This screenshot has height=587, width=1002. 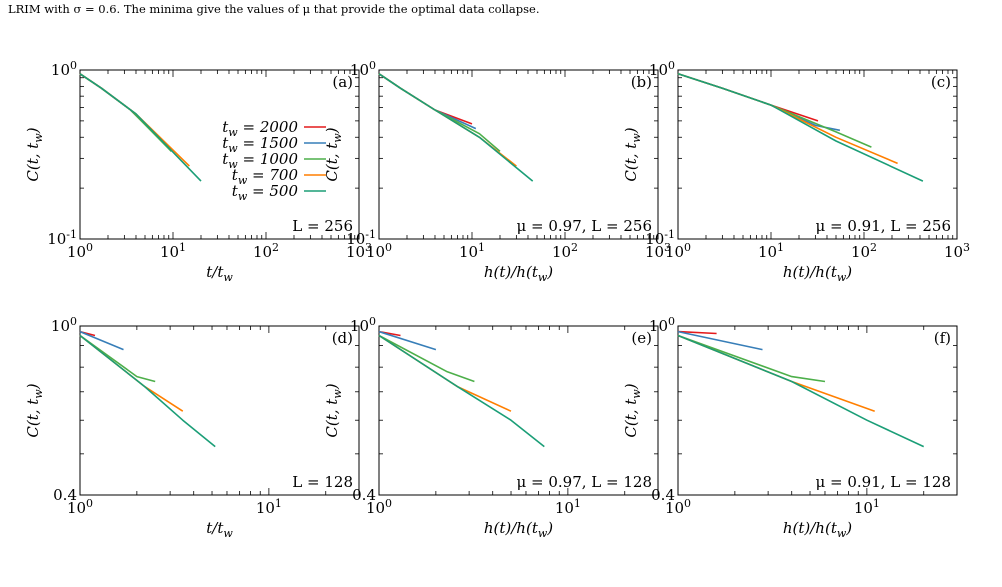 I want to click on panel-annotation: L = 256, so click(x=322, y=226).